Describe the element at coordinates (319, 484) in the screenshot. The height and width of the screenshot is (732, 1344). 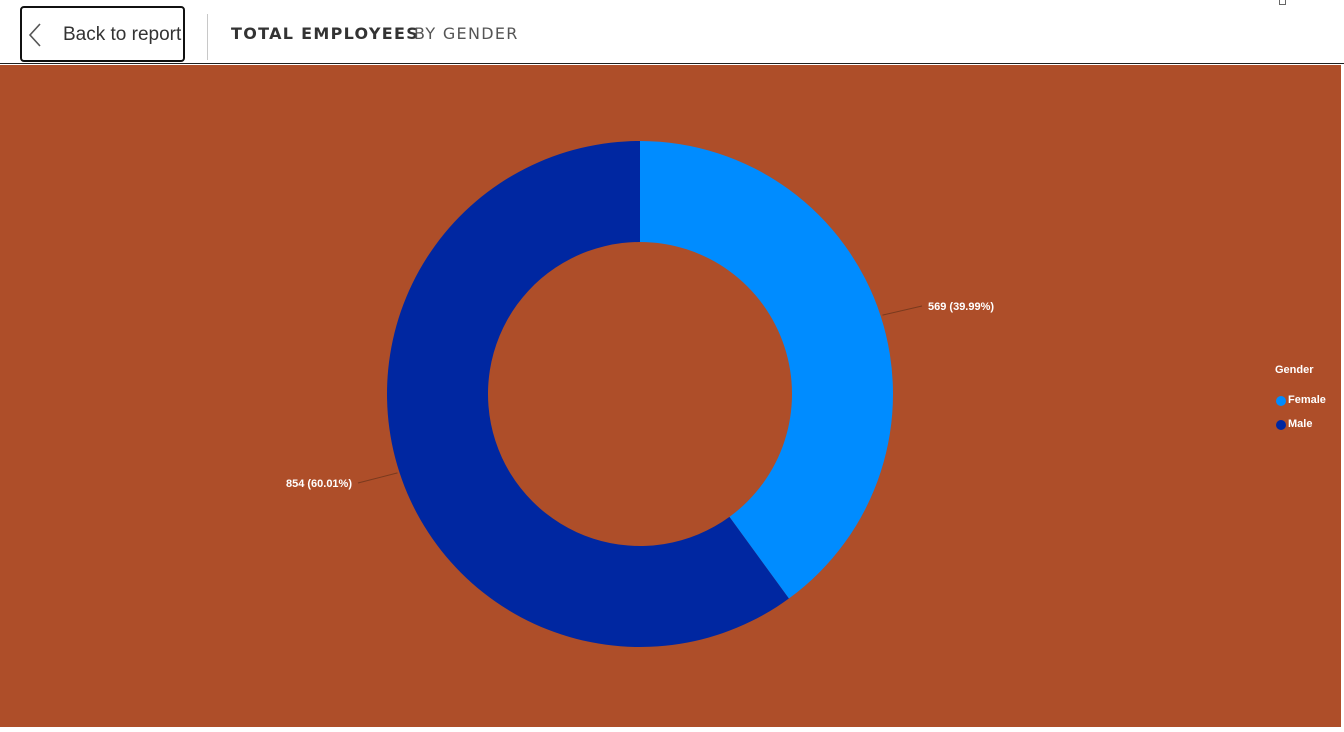
I see `data-label-male: 854 (60.01%)` at that location.